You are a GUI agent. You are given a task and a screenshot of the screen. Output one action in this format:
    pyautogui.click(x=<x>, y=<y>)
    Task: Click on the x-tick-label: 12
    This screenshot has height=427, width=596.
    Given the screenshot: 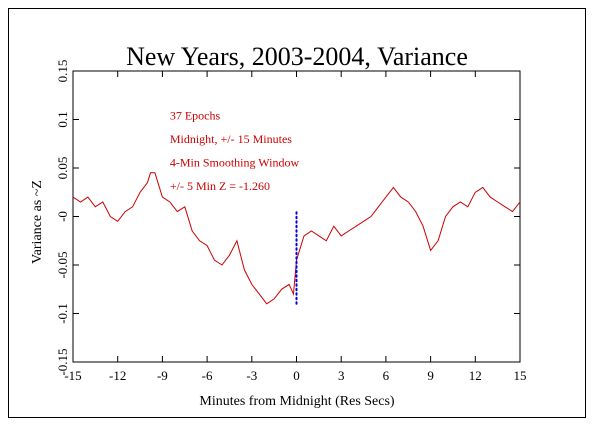 What is the action you would take?
    pyautogui.click(x=475, y=375)
    